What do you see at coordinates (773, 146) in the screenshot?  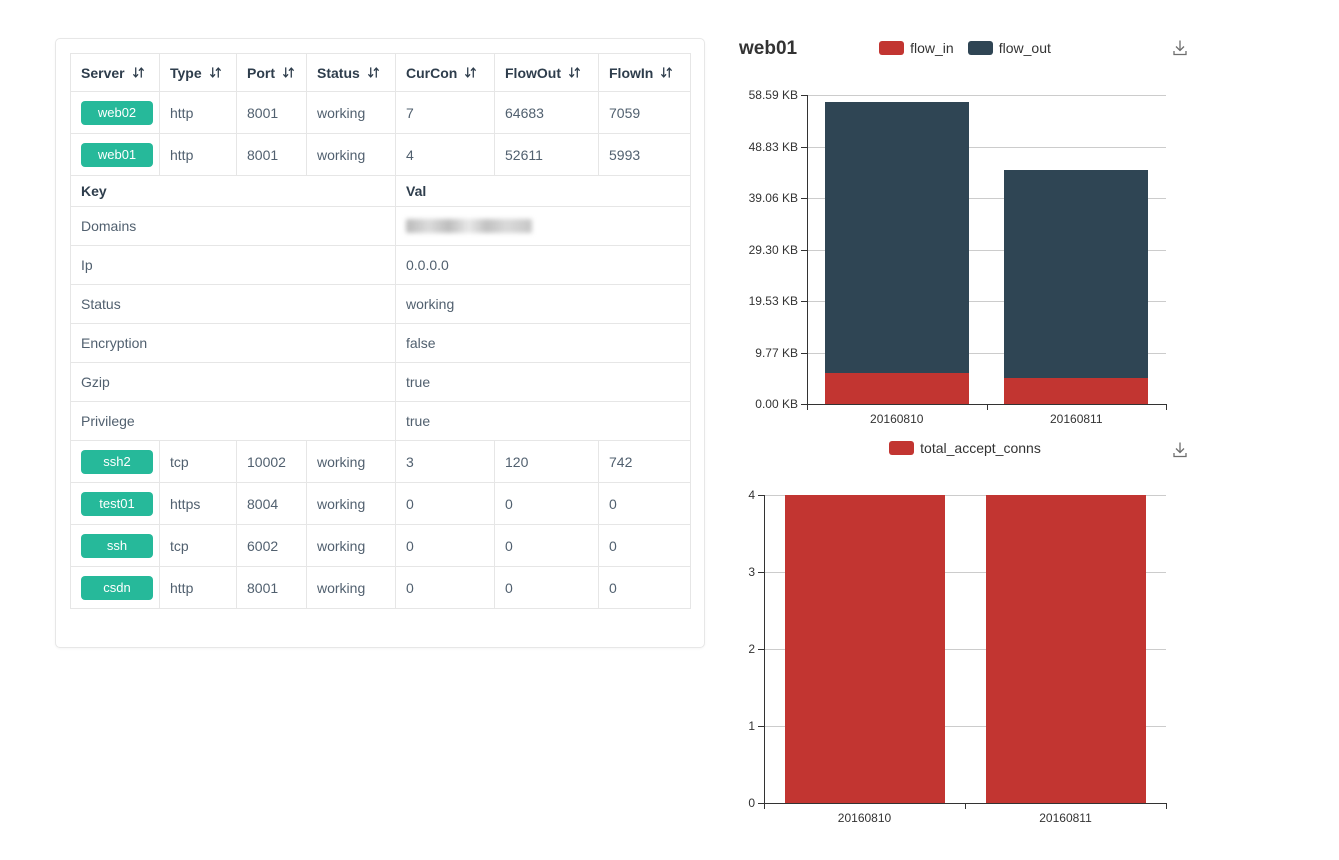 I see `y-axis-label: 48.83 KB` at bounding box center [773, 146].